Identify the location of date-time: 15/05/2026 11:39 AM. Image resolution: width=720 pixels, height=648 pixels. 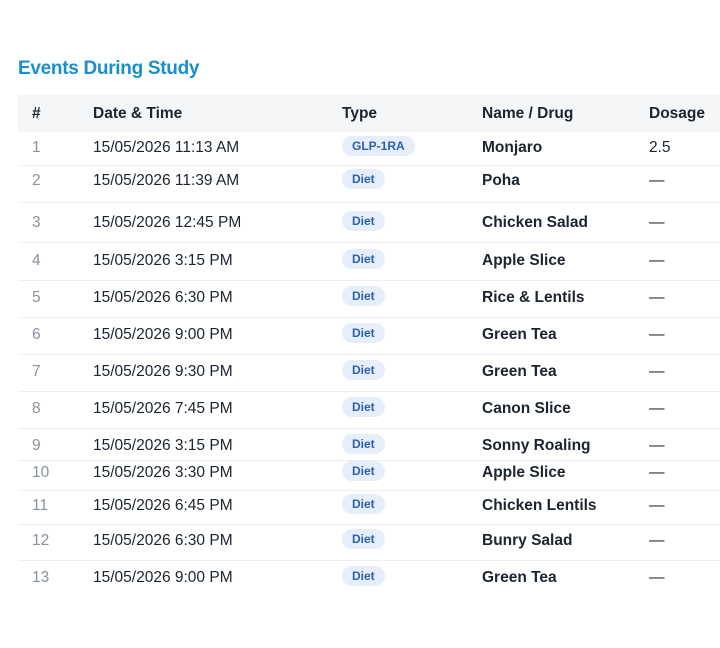
(166, 180).